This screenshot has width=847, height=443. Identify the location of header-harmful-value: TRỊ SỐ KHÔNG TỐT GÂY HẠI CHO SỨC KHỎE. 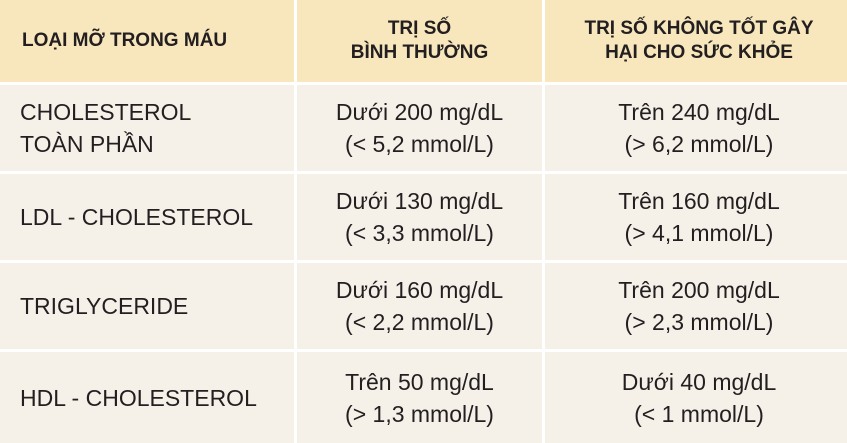
(696, 42).